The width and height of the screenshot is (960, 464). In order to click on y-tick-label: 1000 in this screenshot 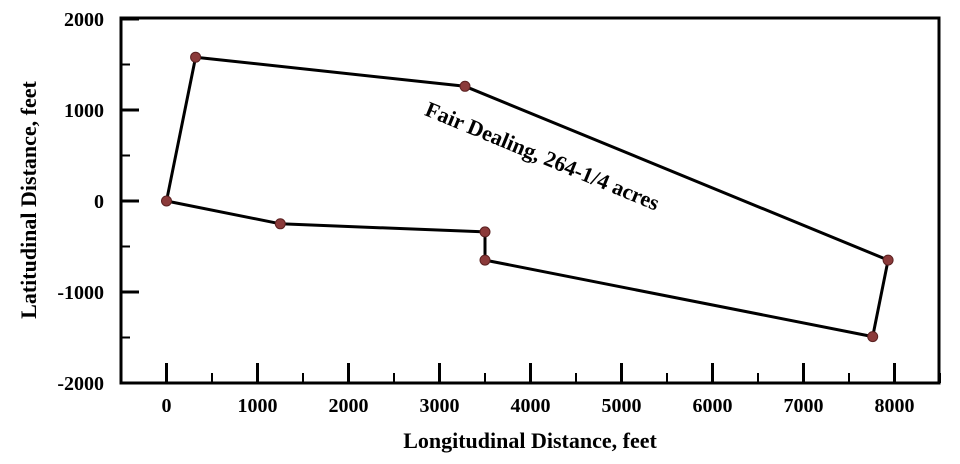, I will do `click(84, 111)`.